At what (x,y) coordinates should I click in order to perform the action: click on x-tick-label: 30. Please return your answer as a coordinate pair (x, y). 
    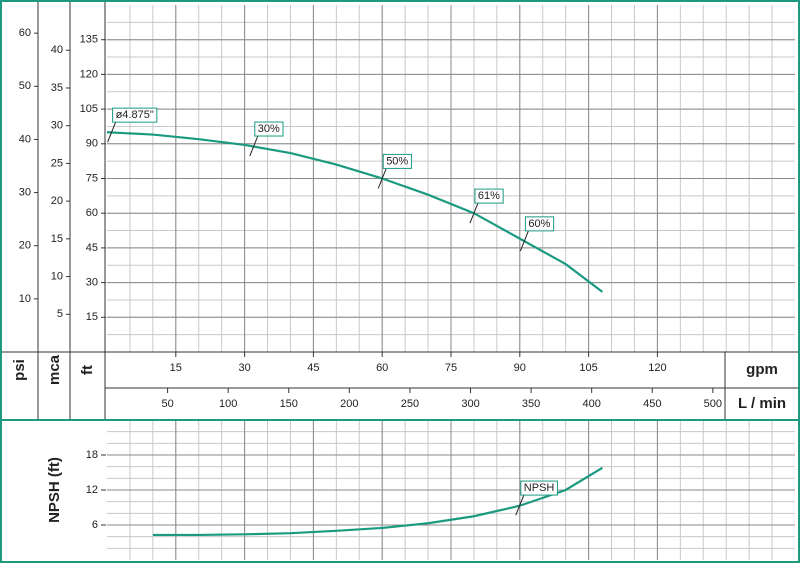
    Looking at the image, I should click on (244, 368).